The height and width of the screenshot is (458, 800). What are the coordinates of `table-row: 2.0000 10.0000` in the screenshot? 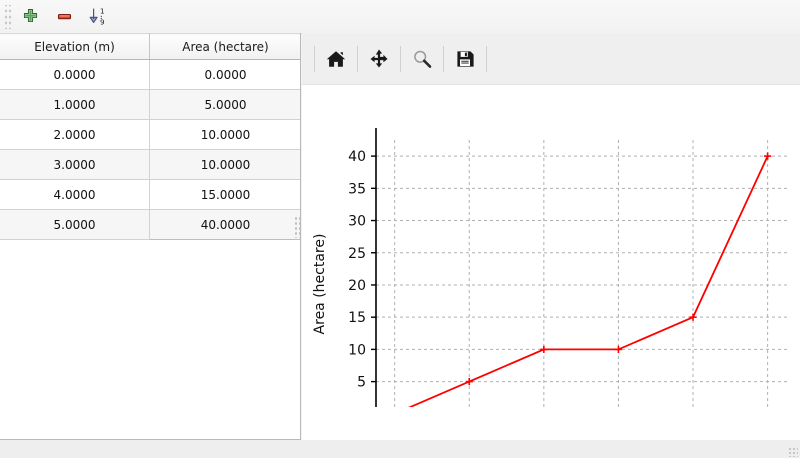 It's located at (150, 134).